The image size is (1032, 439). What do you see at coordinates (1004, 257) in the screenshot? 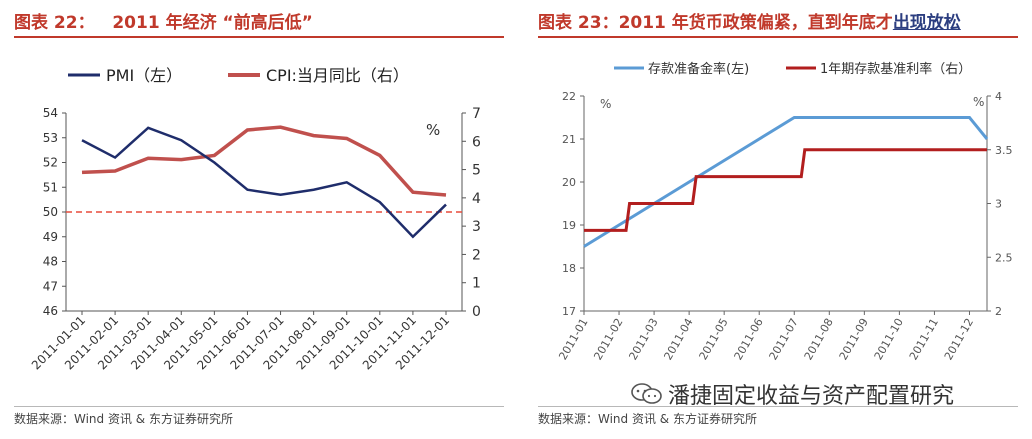
I see `right-y-tick-label: 2.5` at bounding box center [1004, 257].